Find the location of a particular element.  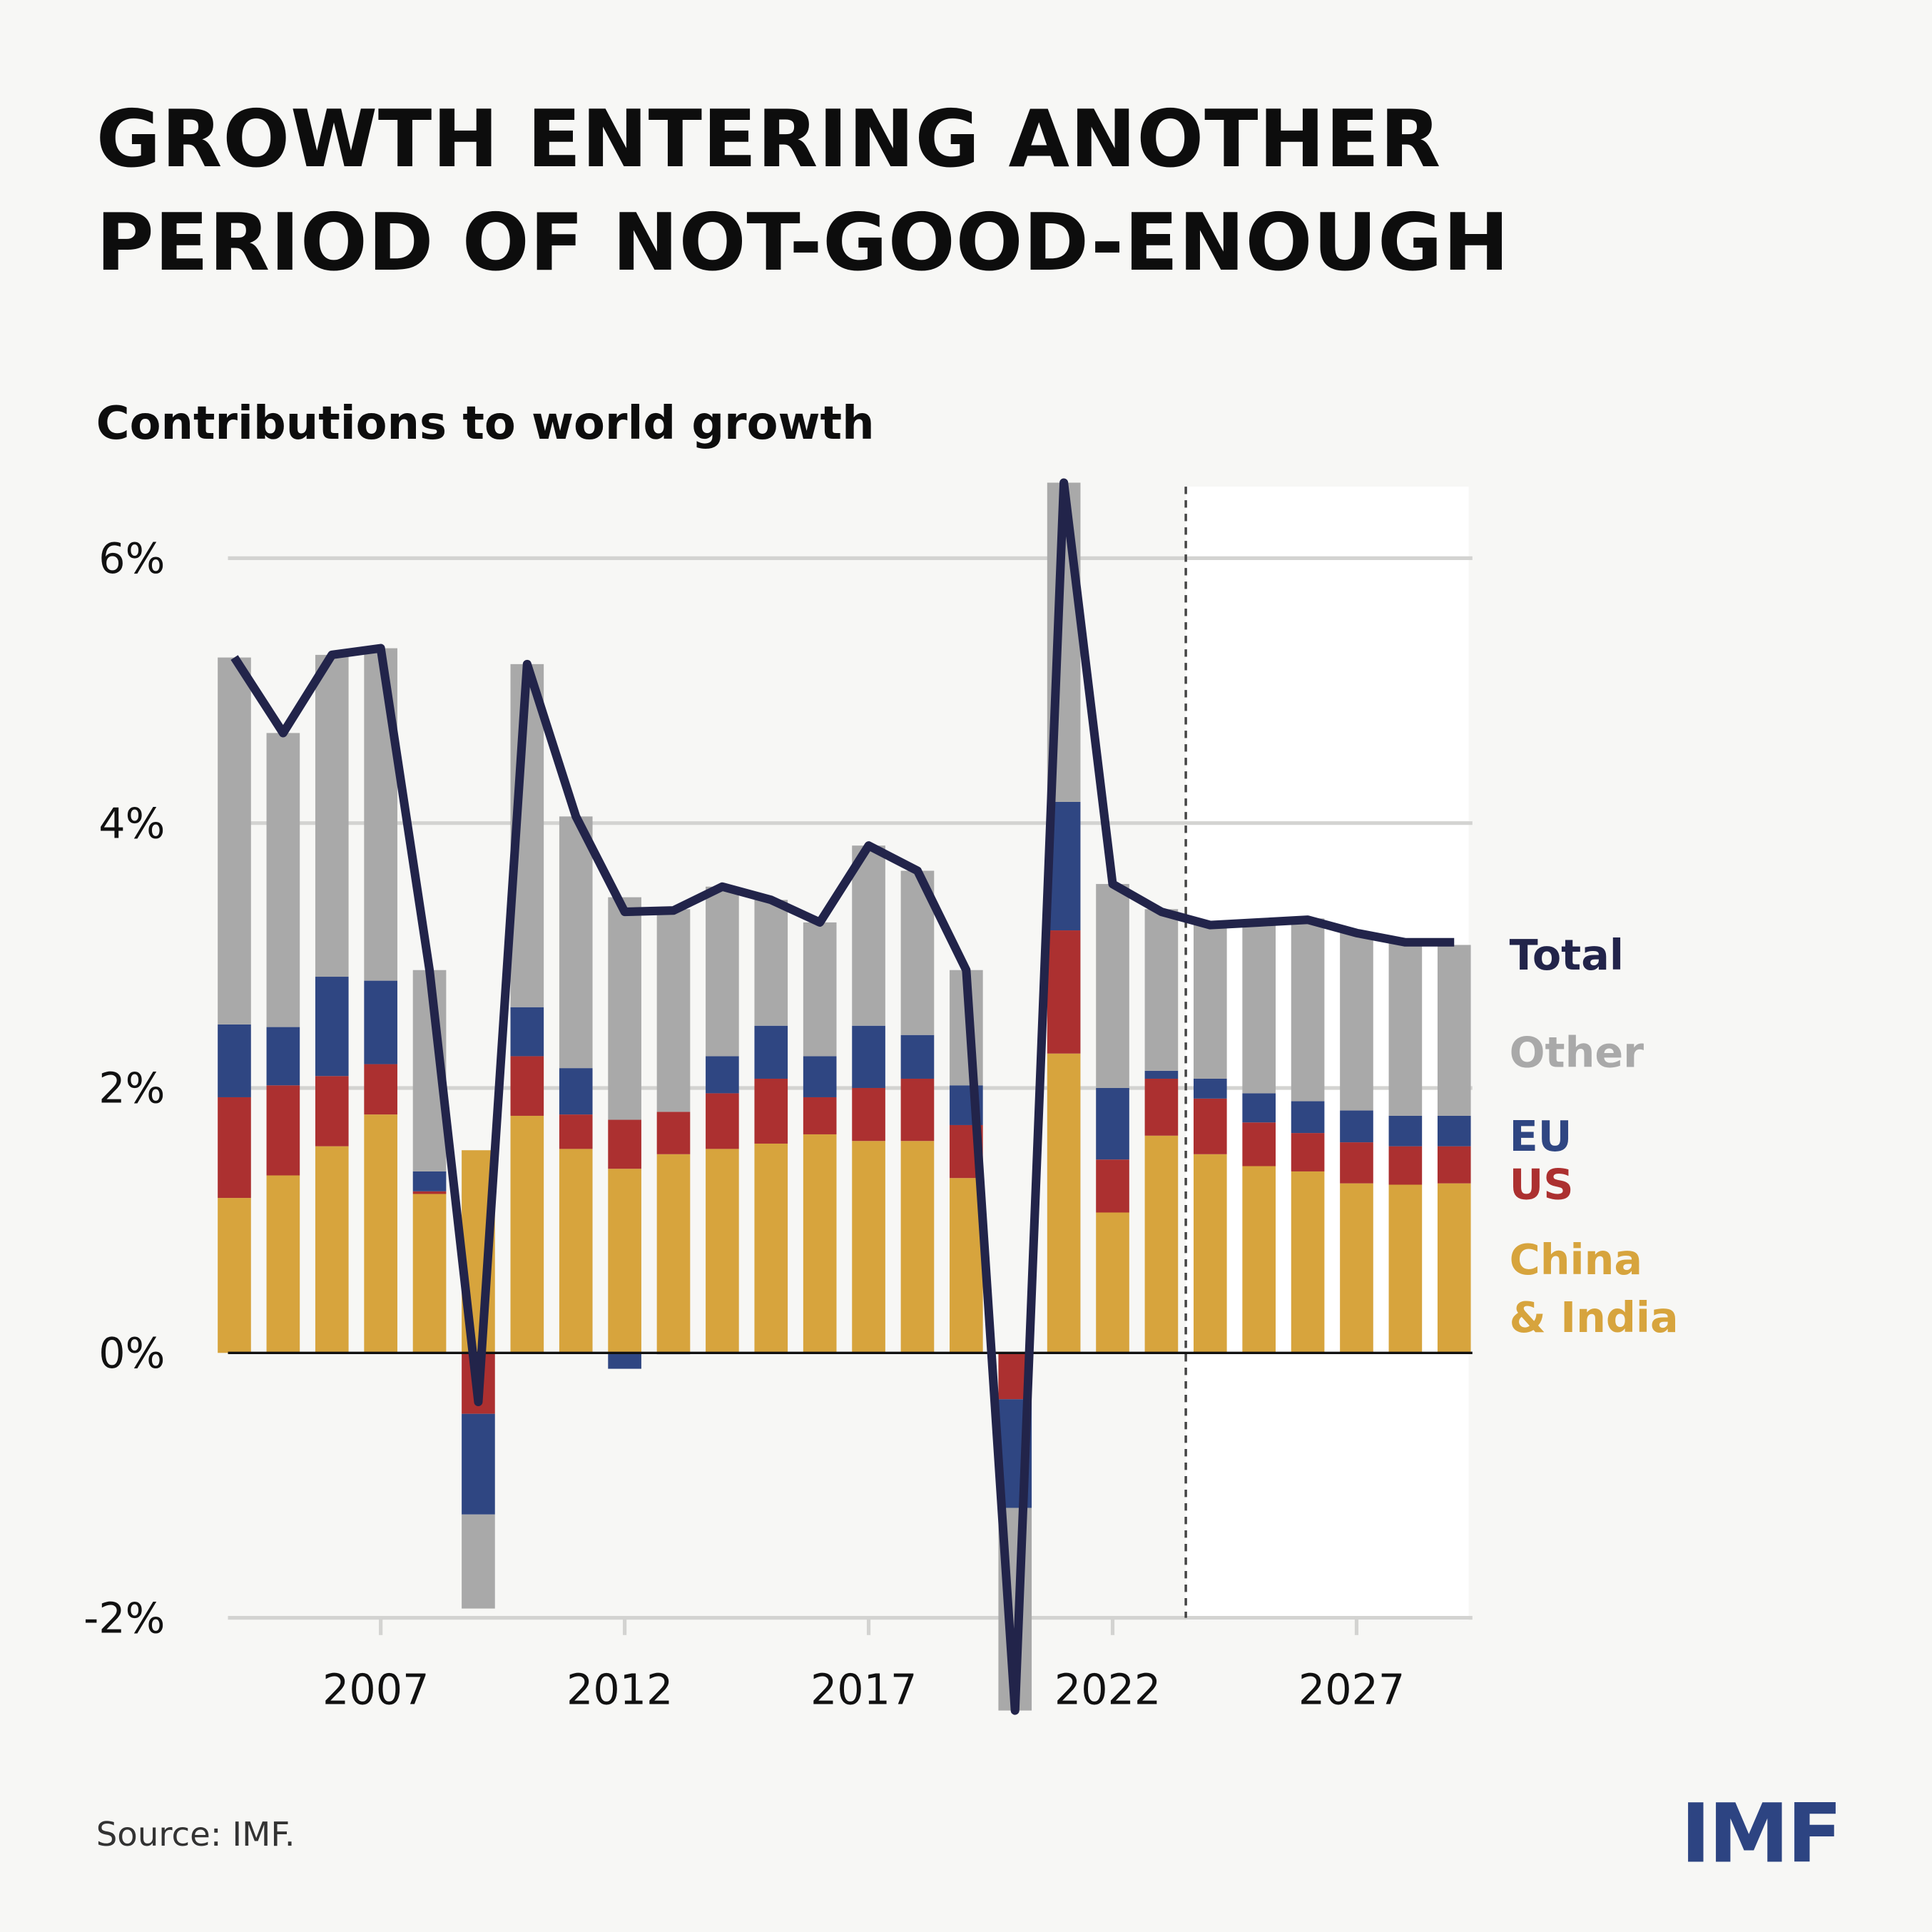

bar-us-2021 is located at coordinates (1064, 992).